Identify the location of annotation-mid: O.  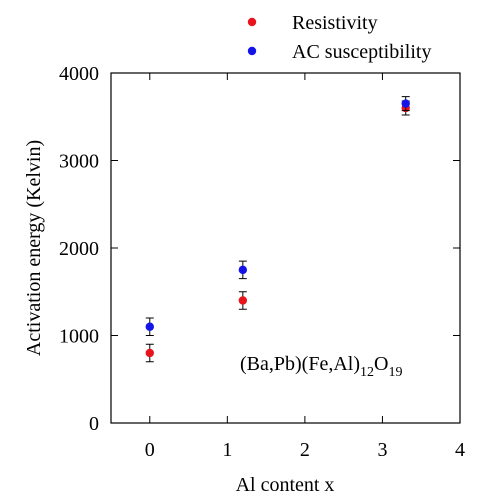
(381, 364).